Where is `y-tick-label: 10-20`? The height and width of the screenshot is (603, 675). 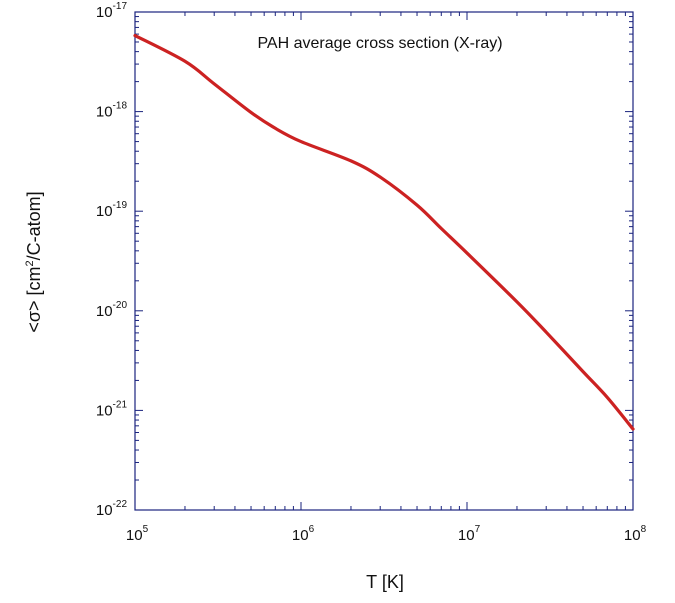
y-tick-label: 10-20 is located at coordinates (112, 310).